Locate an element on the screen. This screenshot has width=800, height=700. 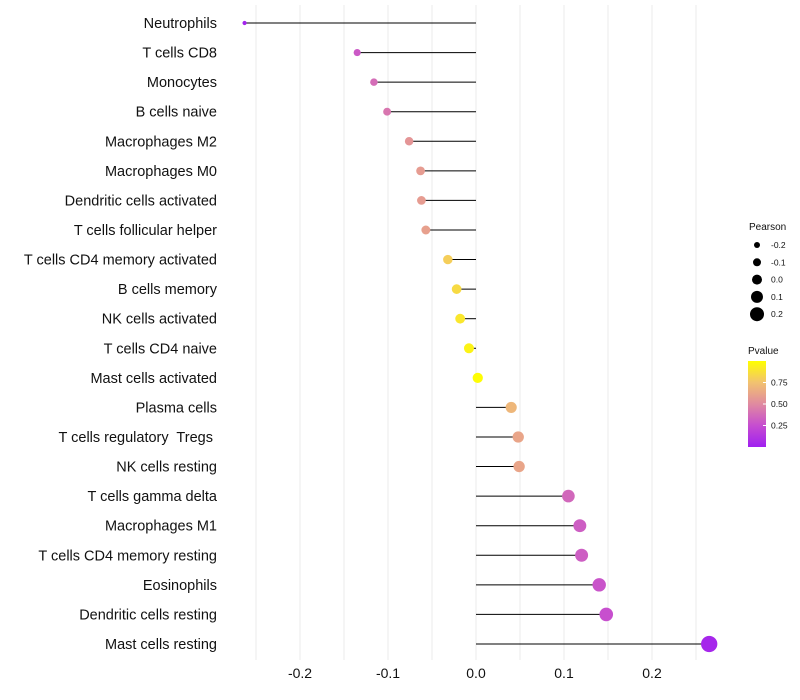
size-legend-label: 0.1 is located at coordinates (777, 297).